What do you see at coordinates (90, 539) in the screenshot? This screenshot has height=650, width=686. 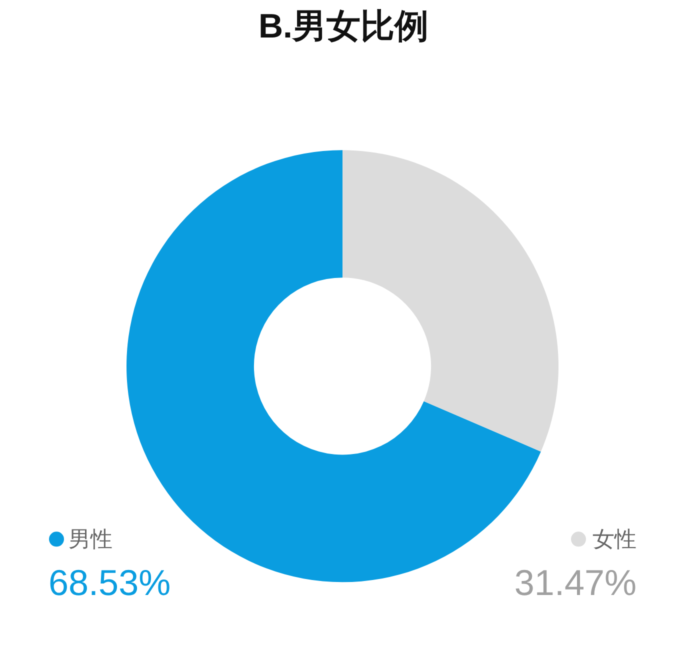 I see `legend-label: 男性` at bounding box center [90, 539].